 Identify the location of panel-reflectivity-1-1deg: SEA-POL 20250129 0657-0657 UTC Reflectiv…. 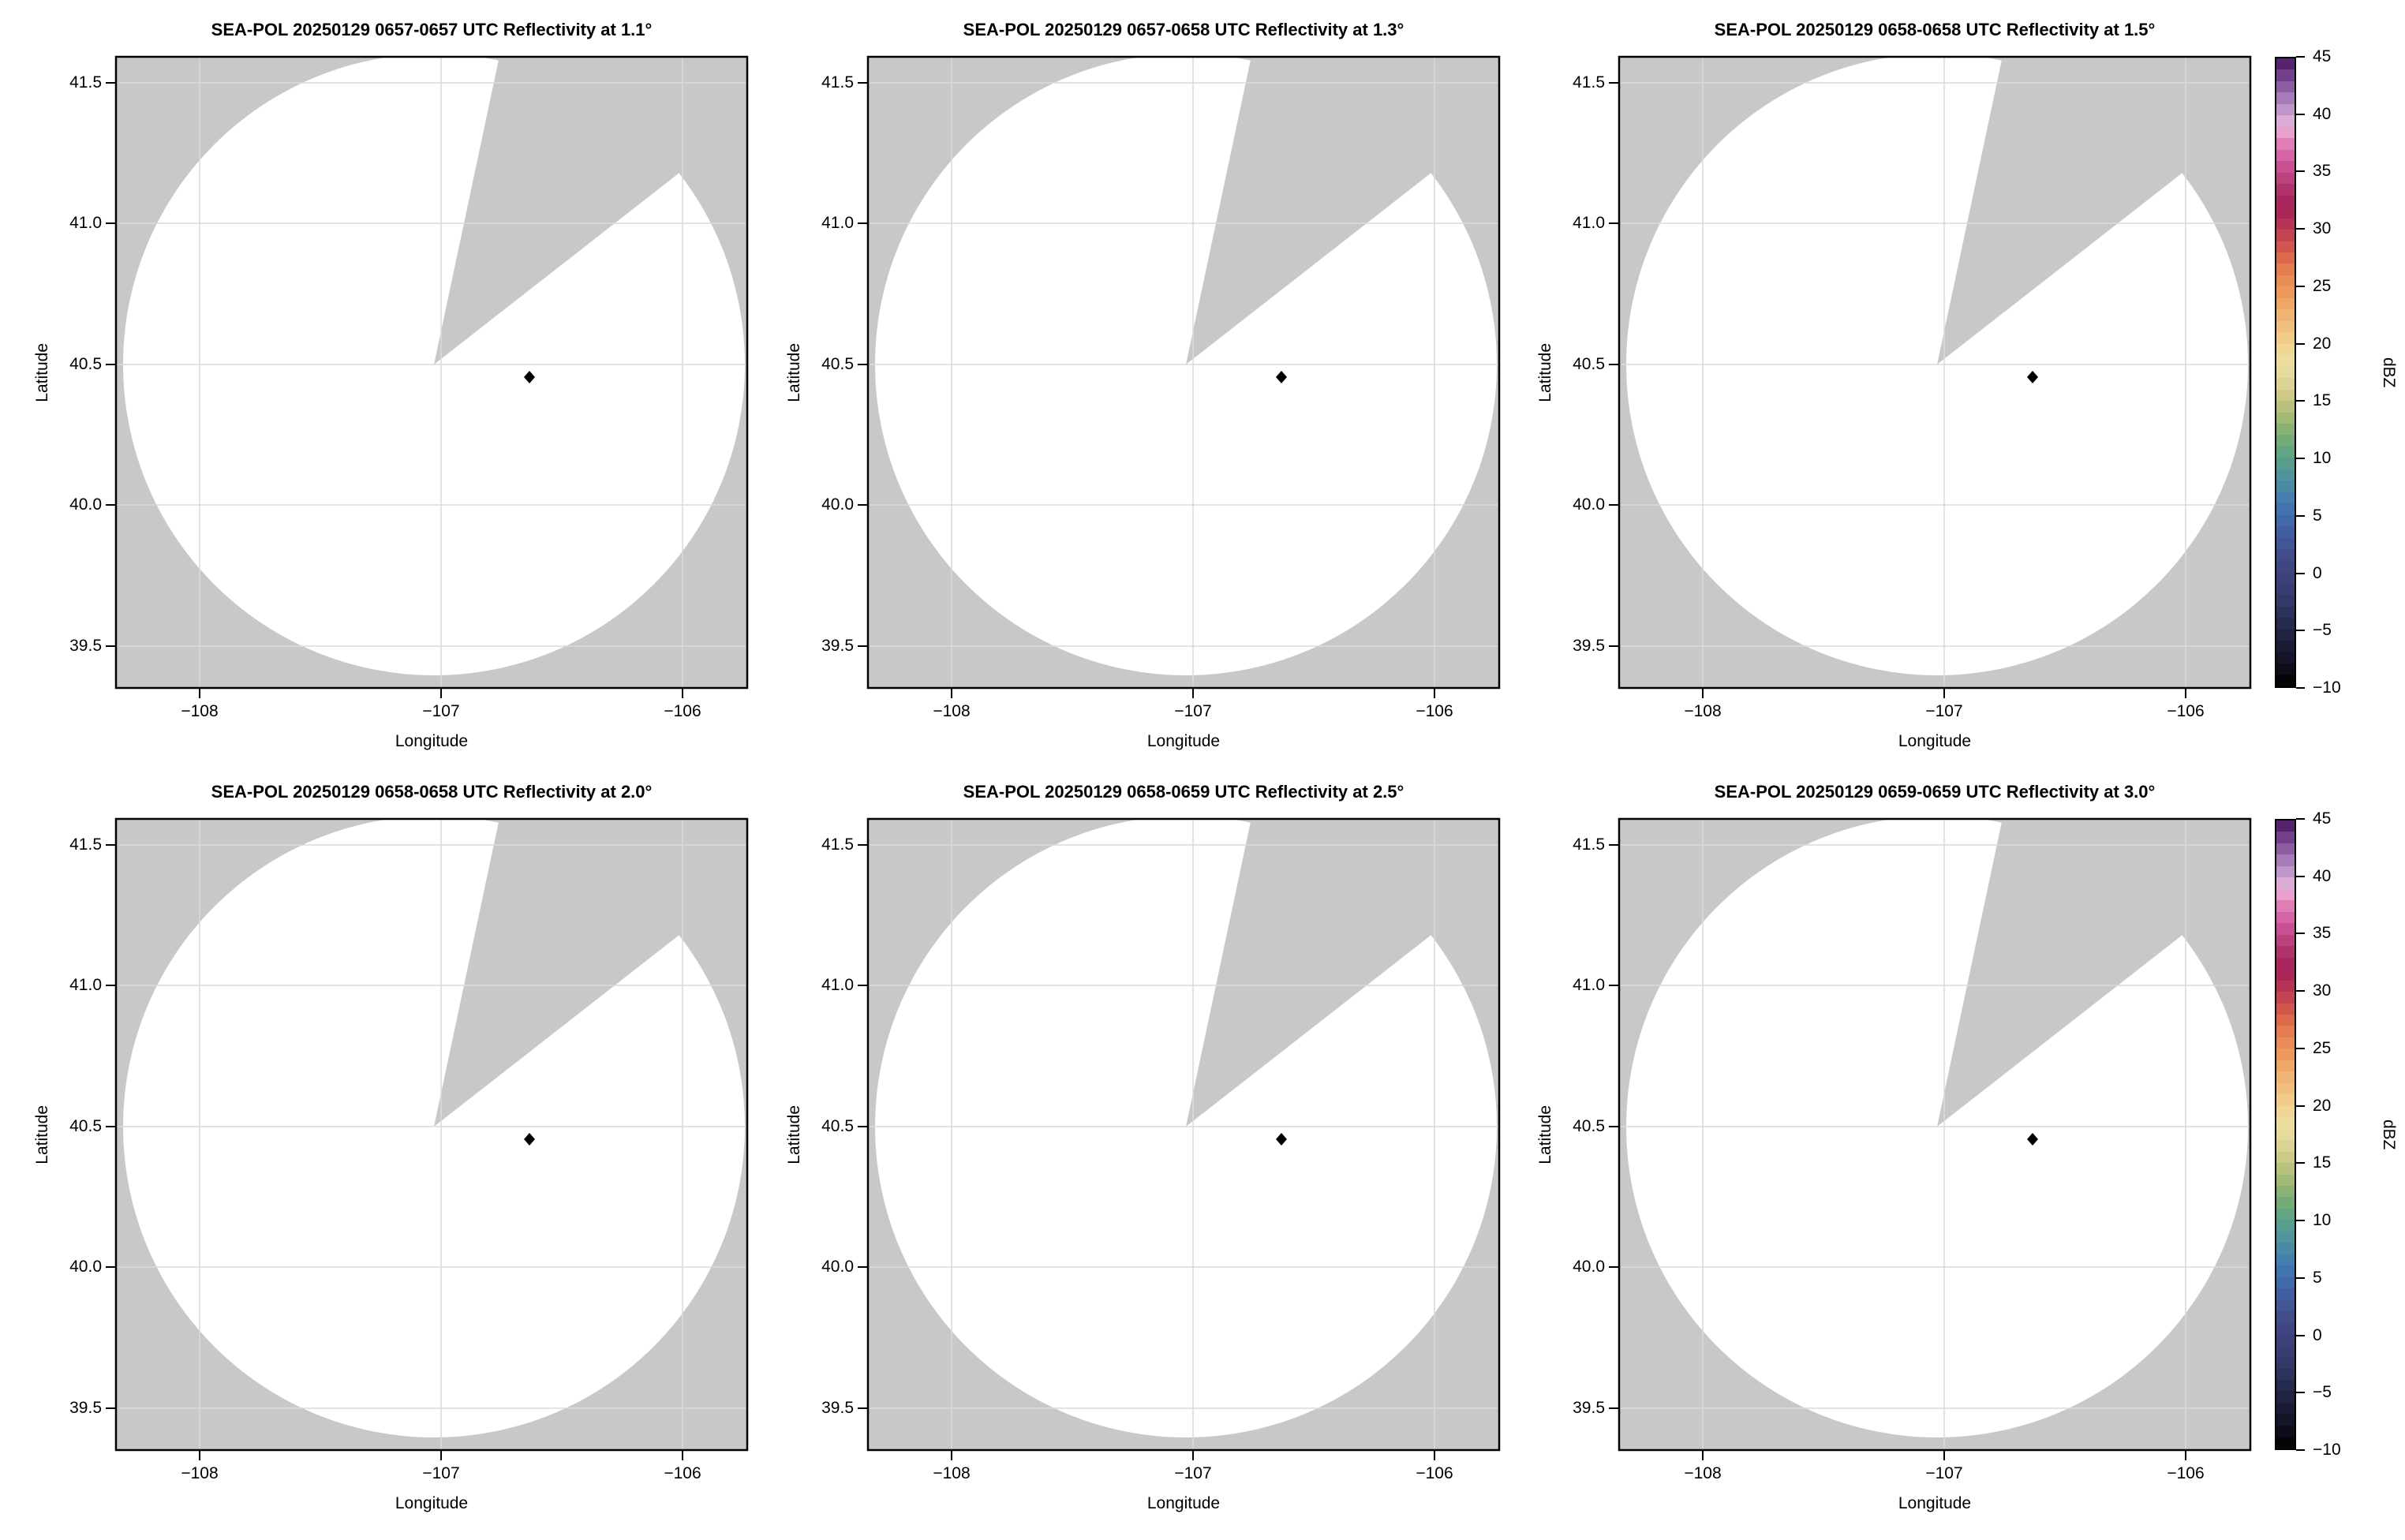
(391, 385).